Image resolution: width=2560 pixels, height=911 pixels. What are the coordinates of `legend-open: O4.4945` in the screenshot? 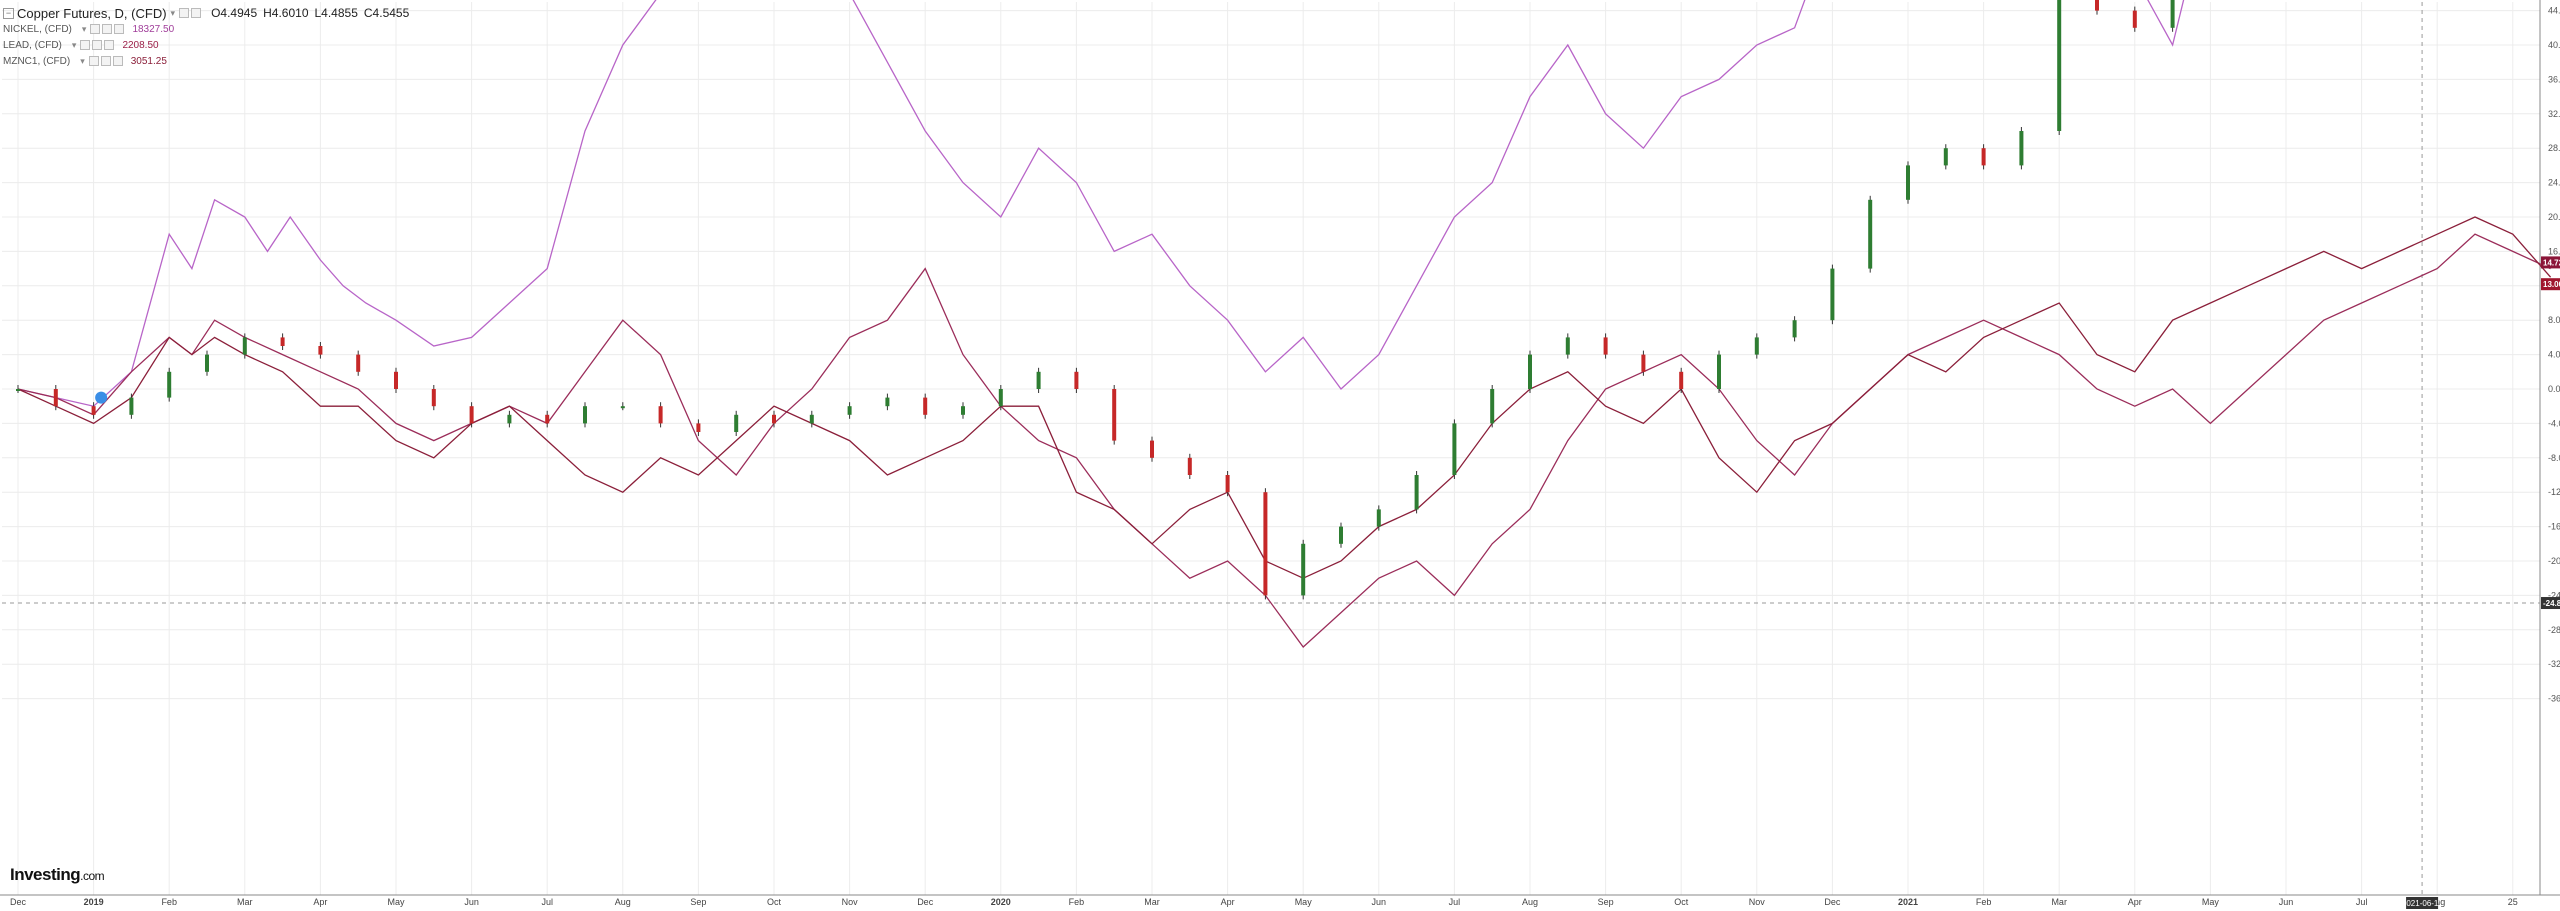 It's located at (234, 12).